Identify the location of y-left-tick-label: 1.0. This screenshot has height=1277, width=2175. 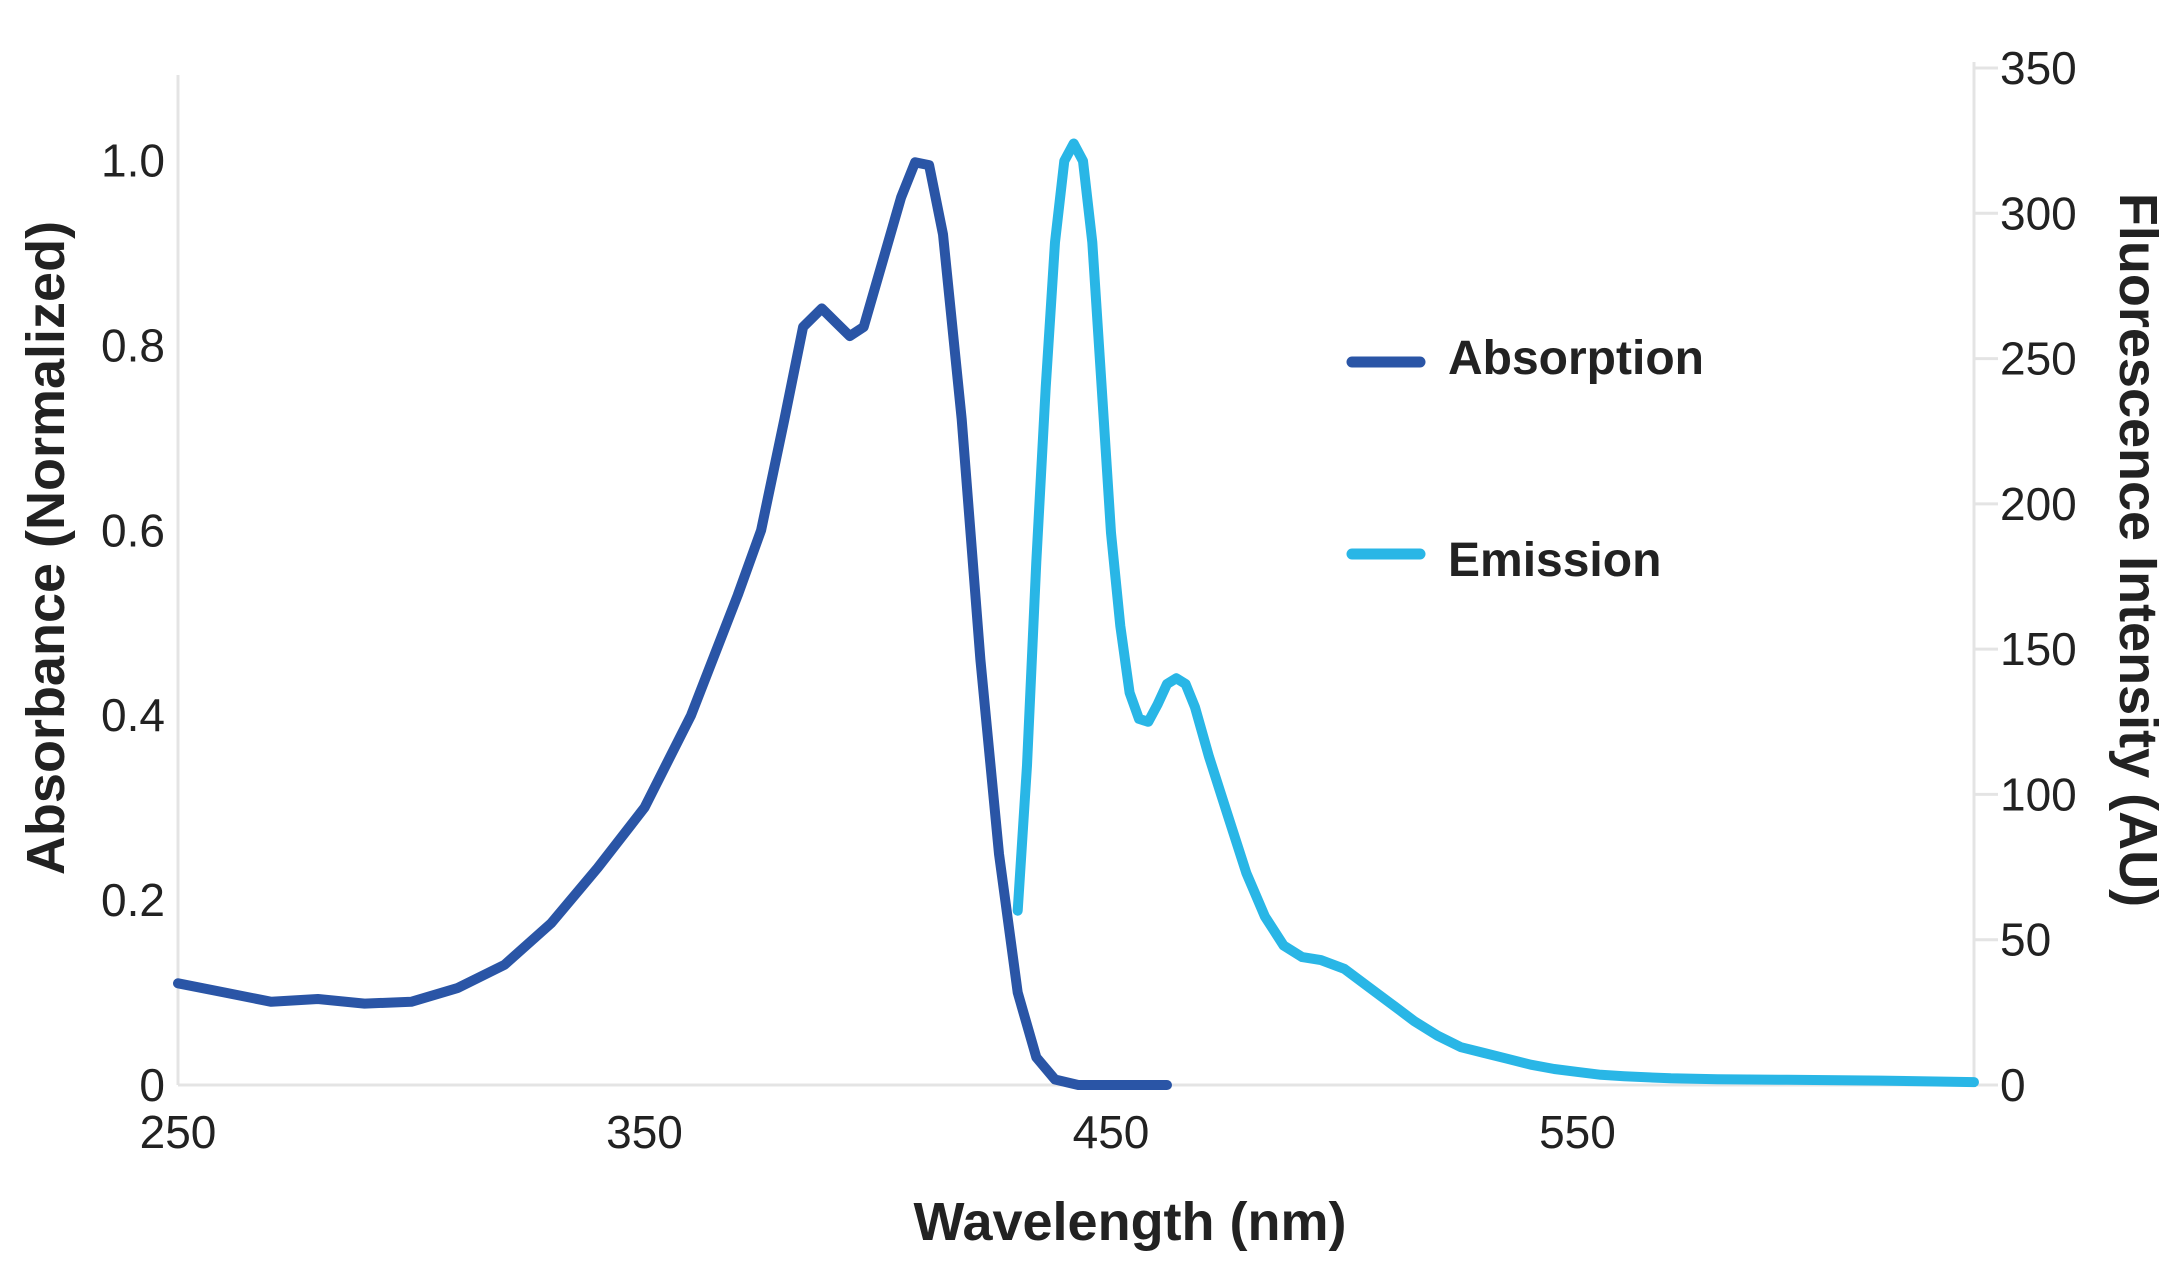
(133, 160).